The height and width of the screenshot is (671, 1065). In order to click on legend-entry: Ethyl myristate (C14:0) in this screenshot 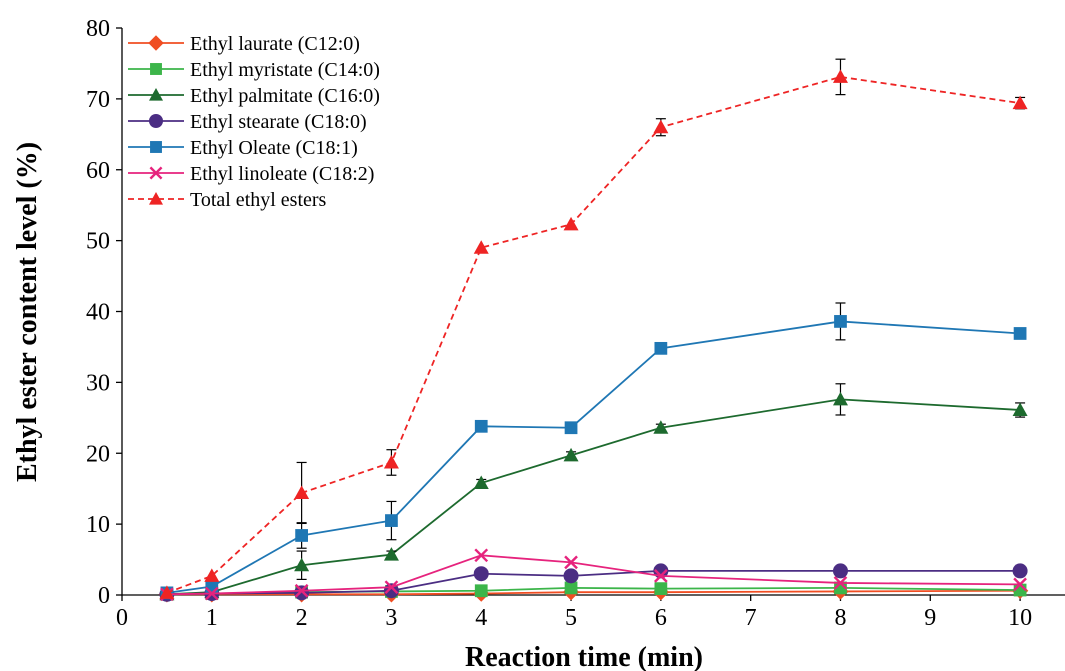, I will do `click(254, 70)`.